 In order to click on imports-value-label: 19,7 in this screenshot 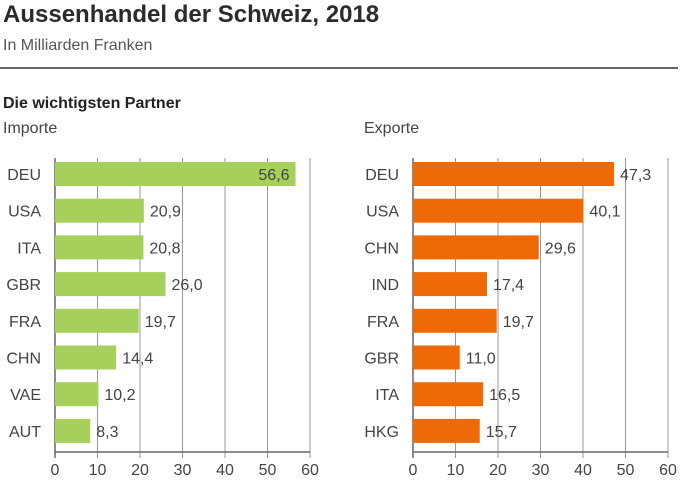, I will do `click(160, 322)`.